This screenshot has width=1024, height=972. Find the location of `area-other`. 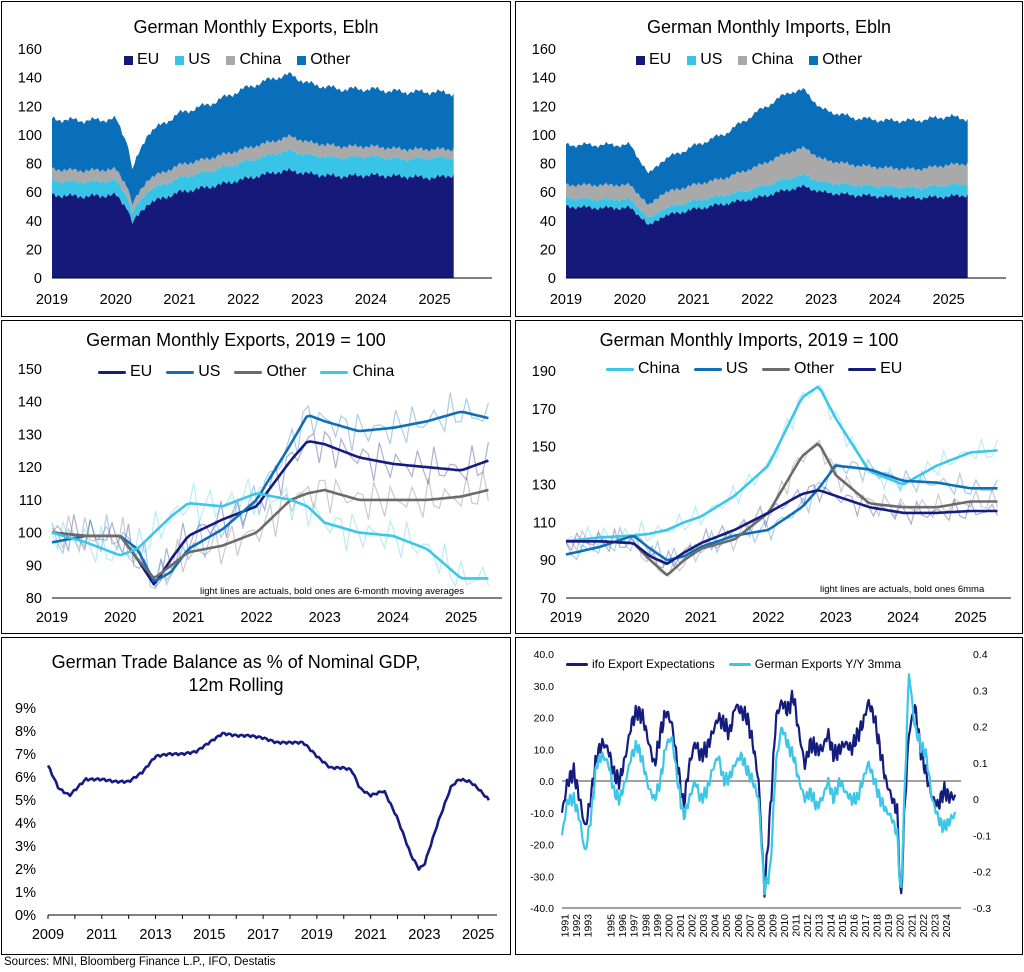

area-other is located at coordinates (767, 146).